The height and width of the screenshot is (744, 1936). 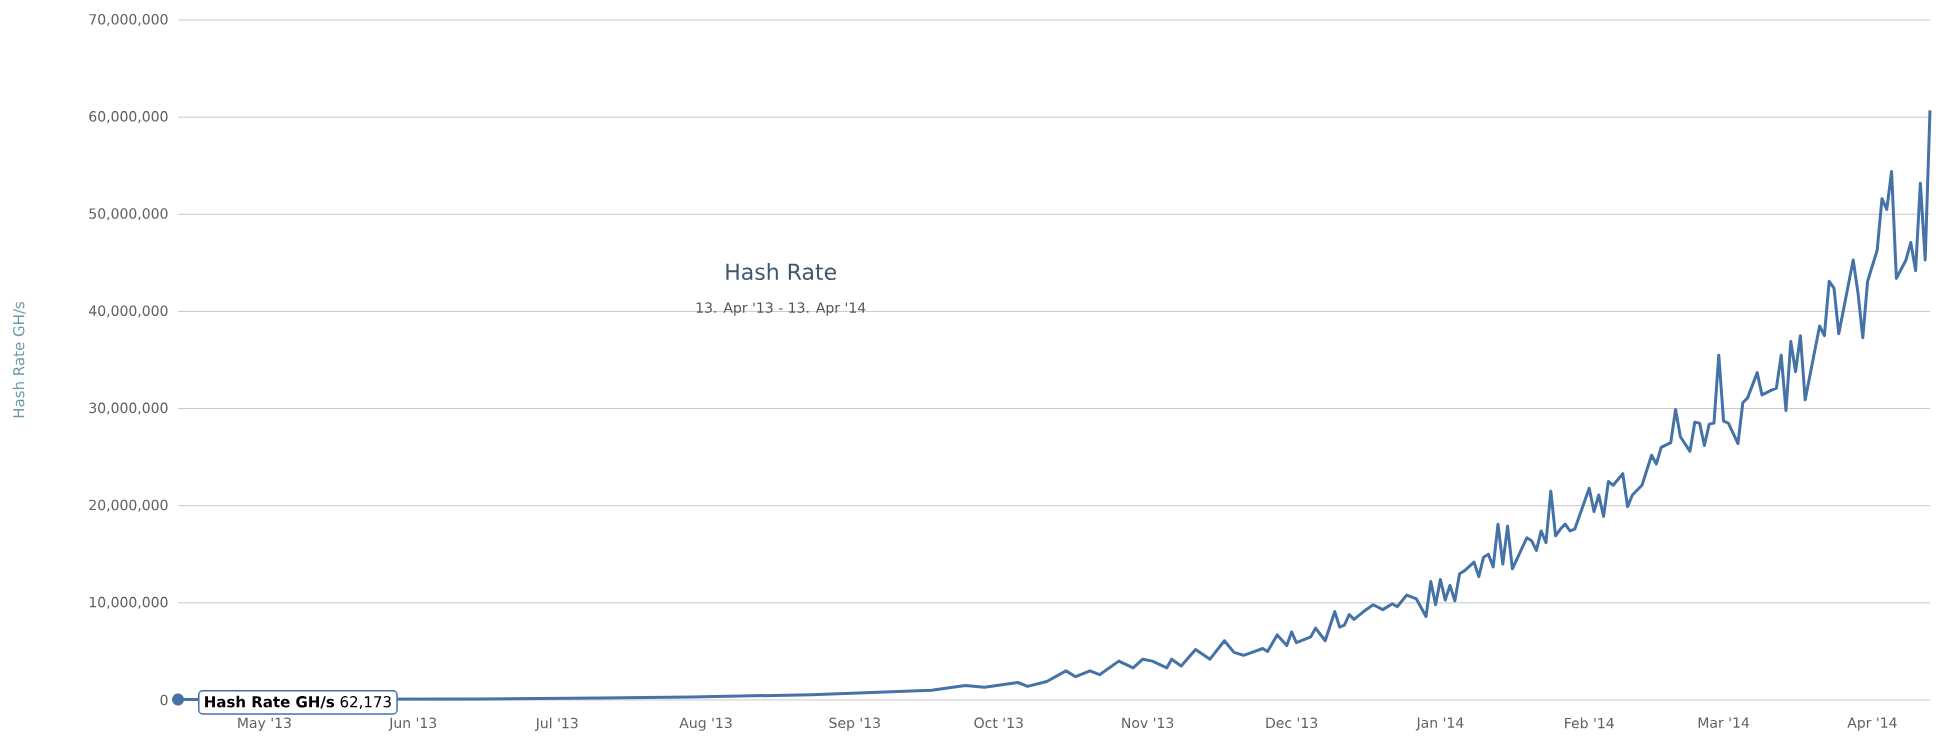 I want to click on text: Hash Rate, so click(x=781, y=272).